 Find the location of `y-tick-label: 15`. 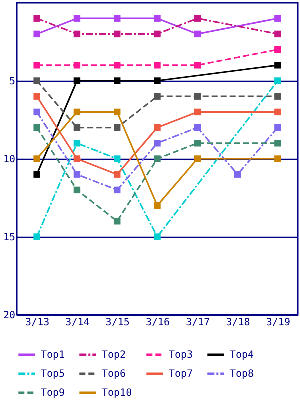

y-tick-label: 15 is located at coordinates (9, 238).